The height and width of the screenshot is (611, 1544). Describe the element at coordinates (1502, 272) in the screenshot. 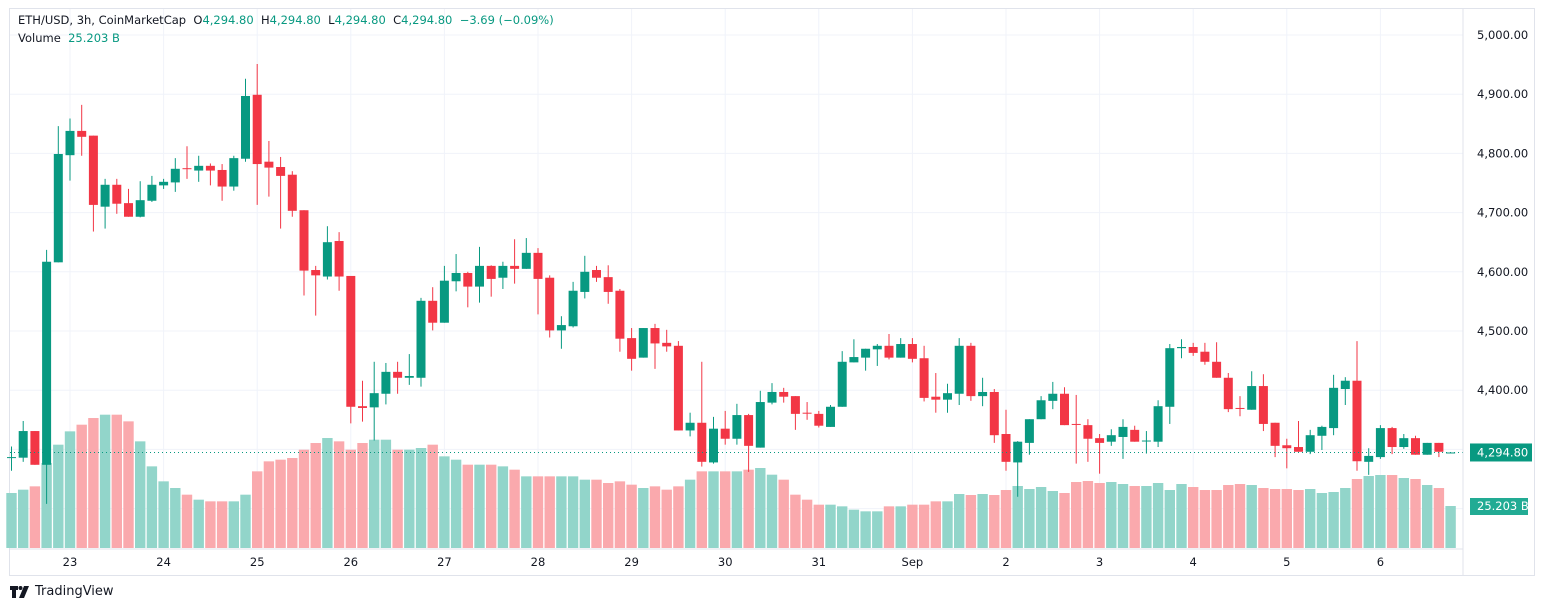

I see `y-tick-label: 4,600.00` at that location.